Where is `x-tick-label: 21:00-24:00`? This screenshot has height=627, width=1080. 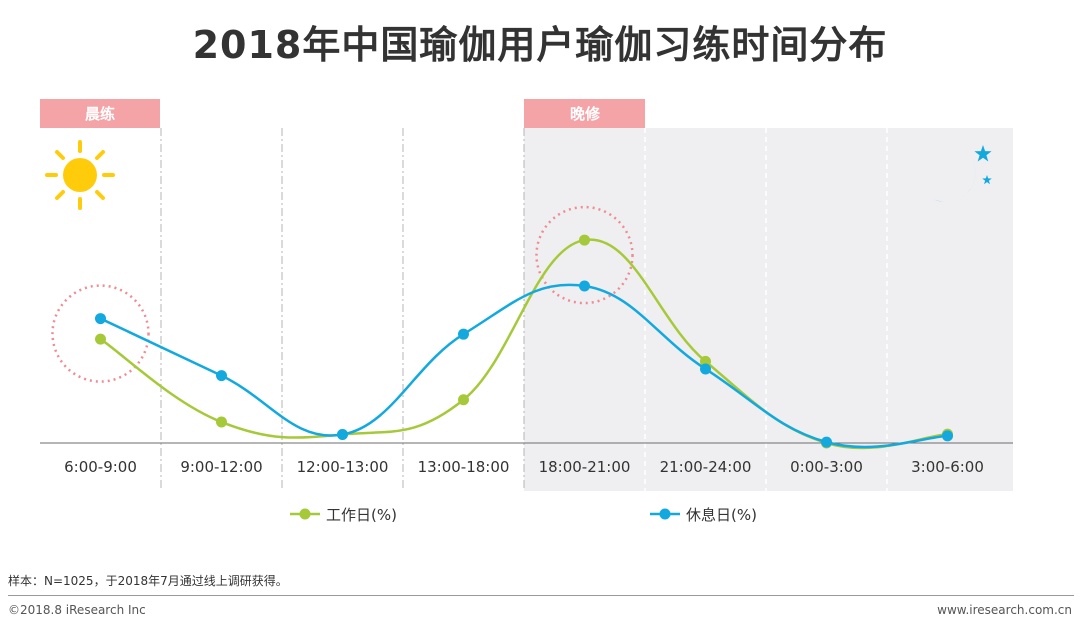
x-tick-label: 21:00-24:00 is located at coordinates (706, 467).